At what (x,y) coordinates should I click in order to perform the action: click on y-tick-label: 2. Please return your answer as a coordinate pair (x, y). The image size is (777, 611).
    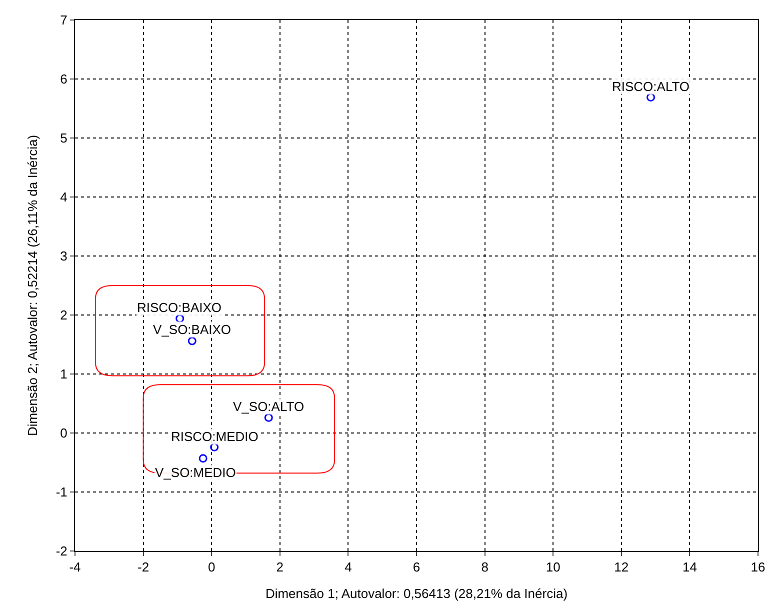
    Looking at the image, I should click on (64, 315).